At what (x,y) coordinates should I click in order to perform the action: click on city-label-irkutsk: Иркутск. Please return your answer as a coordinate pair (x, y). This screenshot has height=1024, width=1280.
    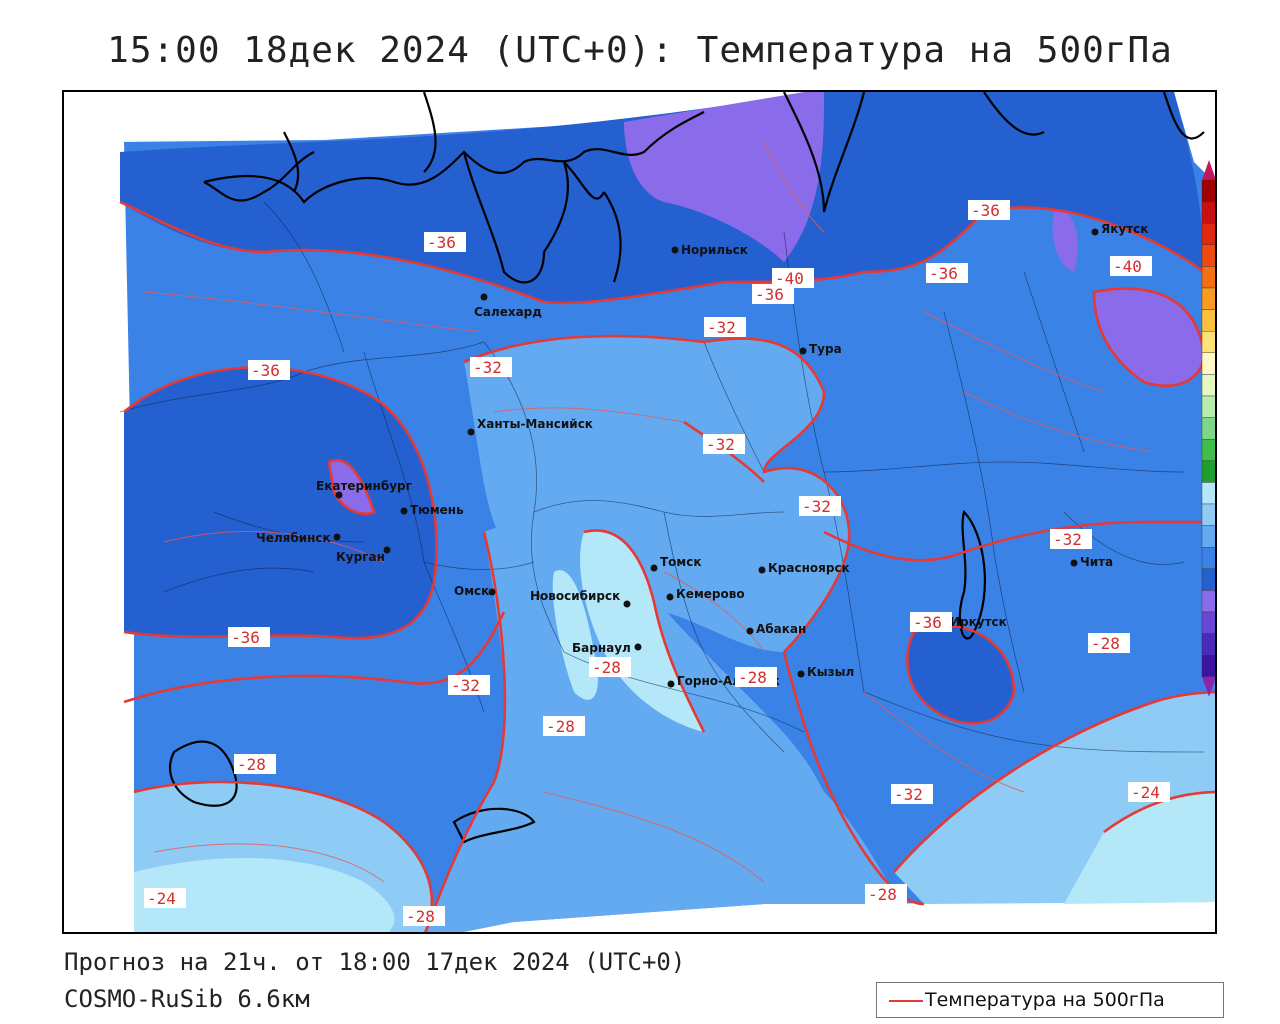
    Looking at the image, I should click on (978, 622).